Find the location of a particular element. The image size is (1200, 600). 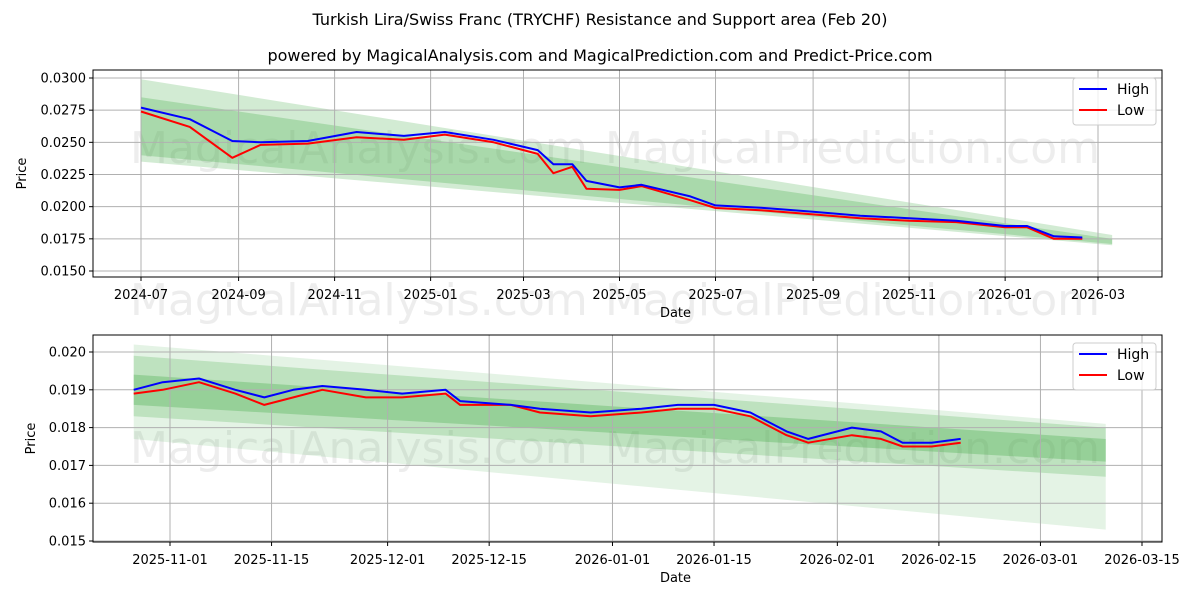

y-tick-label: 0.020 is located at coordinates (67, 353).